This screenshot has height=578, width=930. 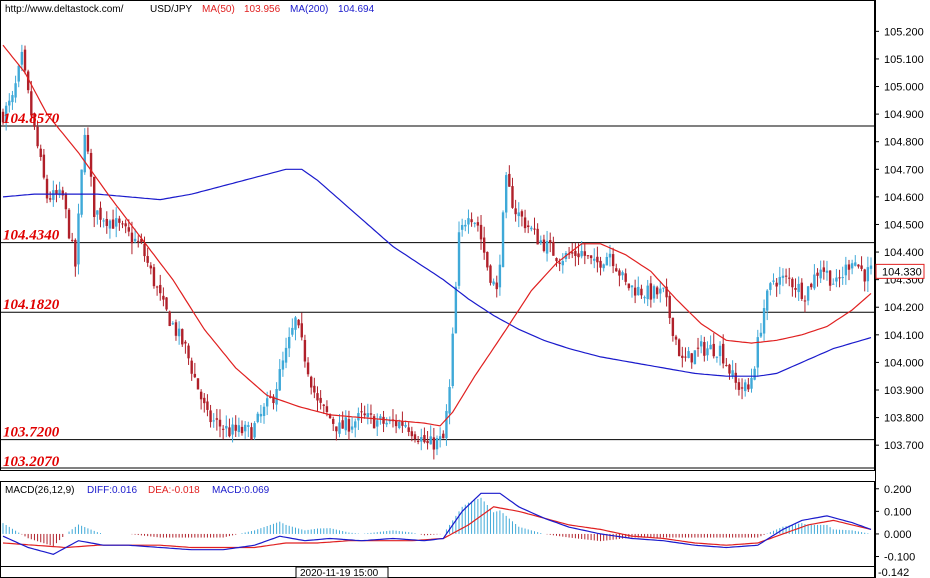 What do you see at coordinates (342, 572) in the screenshot?
I see `time-label-box` at bounding box center [342, 572].